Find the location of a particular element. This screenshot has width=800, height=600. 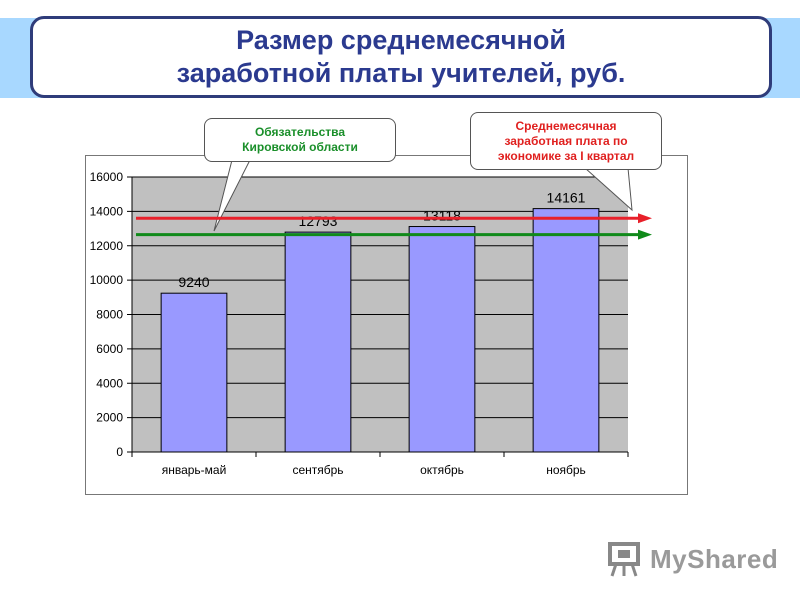

data-label: 13118 is located at coordinates (442, 216).